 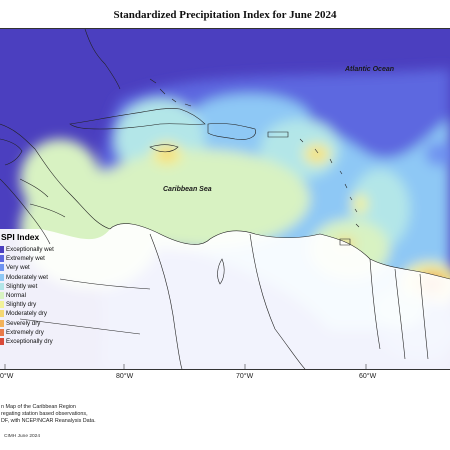 I want to click on legend-title: SPI Index, so click(x=20, y=237).